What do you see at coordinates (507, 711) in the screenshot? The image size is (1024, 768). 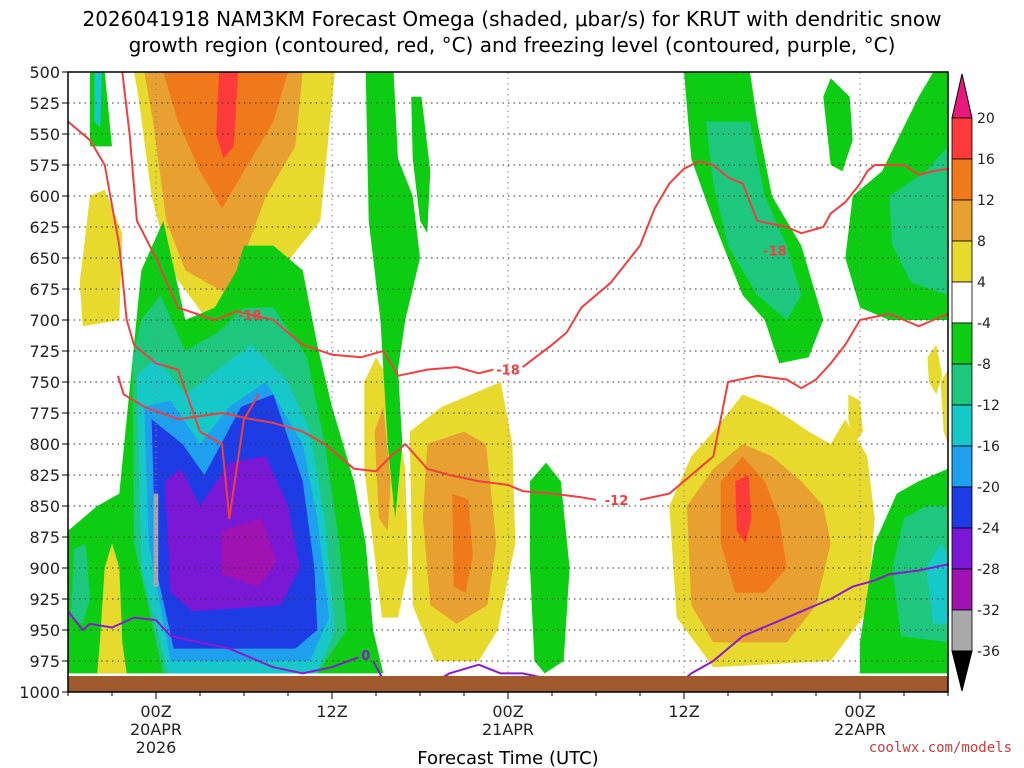 I see `x-tick-label-24-0: 00Z` at bounding box center [507, 711].